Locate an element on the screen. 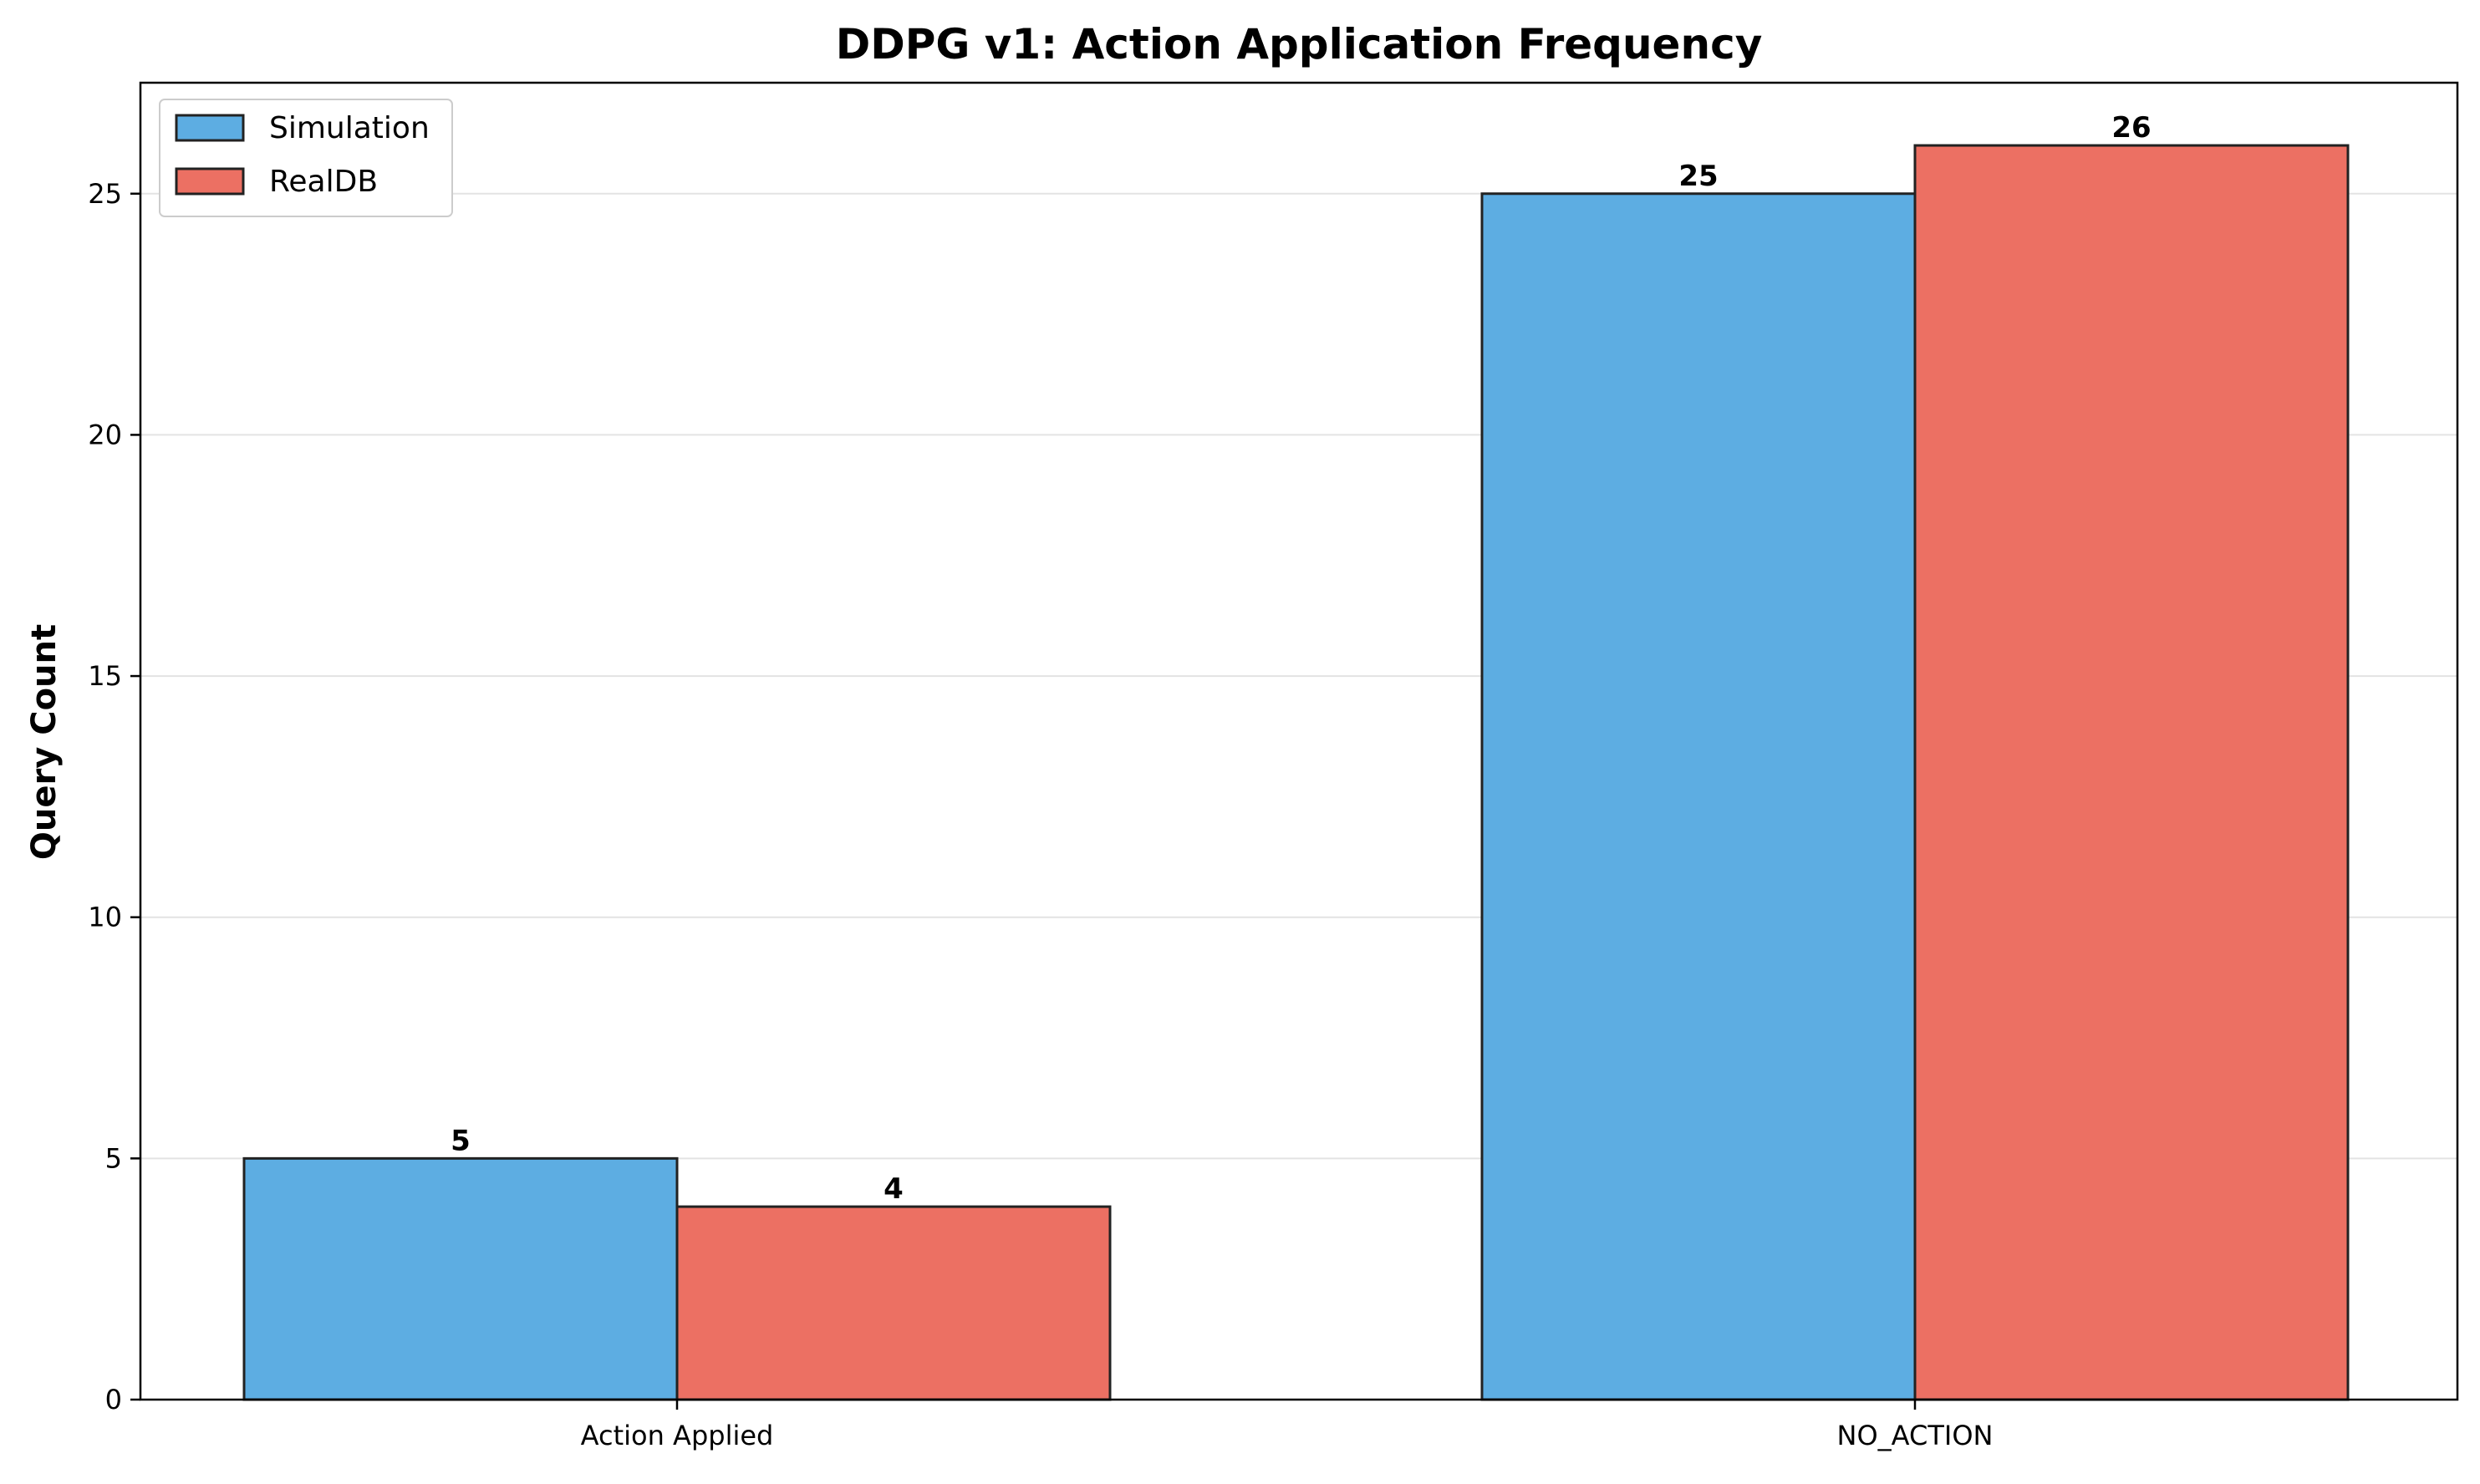 The width and height of the screenshot is (2480, 1484). bar-value-label: 26 is located at coordinates (2131, 128).